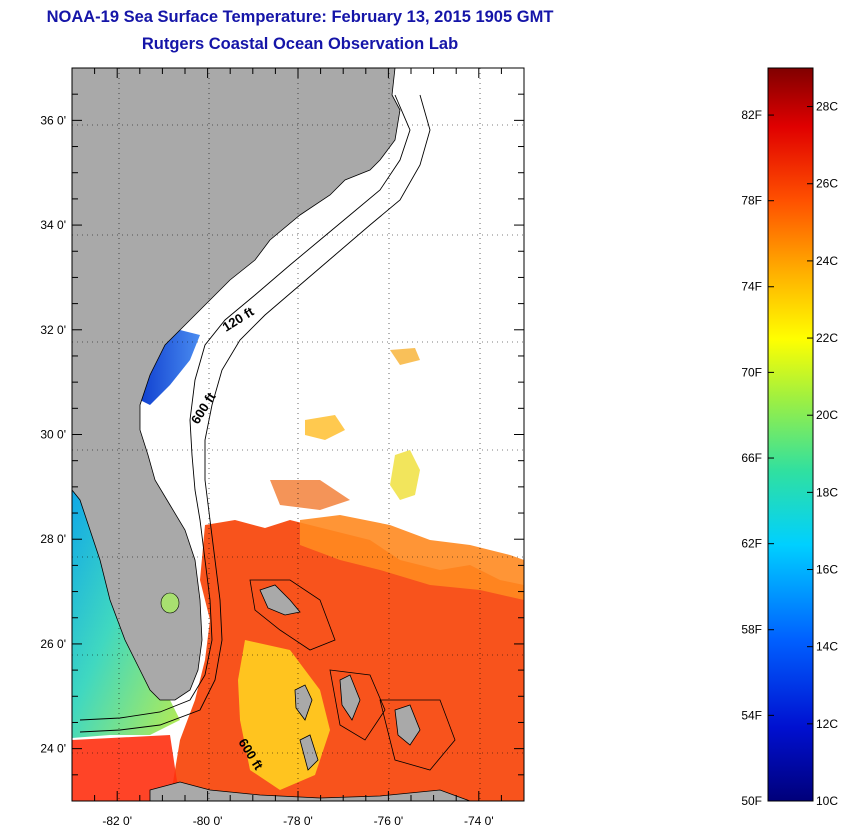 This screenshot has width=849, height=832. Describe the element at coordinates (412, 557) in the screenshot. I see `orange-sst-patch` at that location.